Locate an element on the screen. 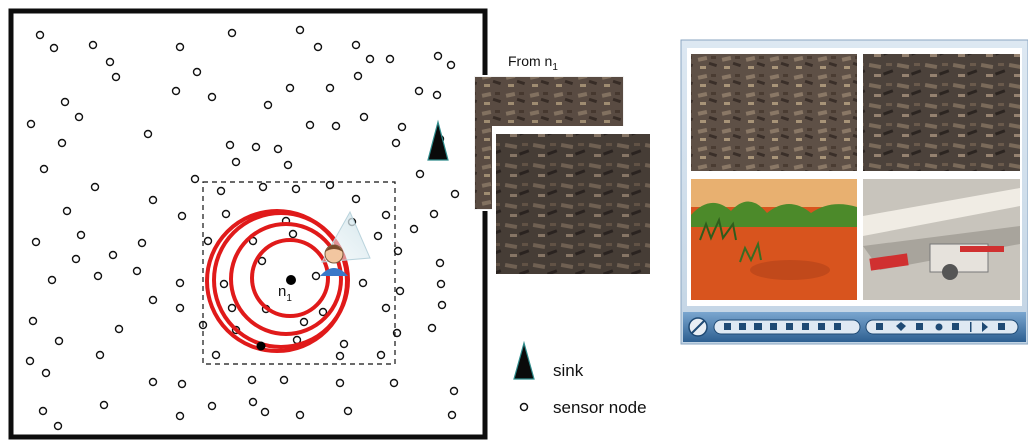 Image resolution: width=1028 pixels, height=442 pixels. no-entry-icon is located at coordinates (698, 327).